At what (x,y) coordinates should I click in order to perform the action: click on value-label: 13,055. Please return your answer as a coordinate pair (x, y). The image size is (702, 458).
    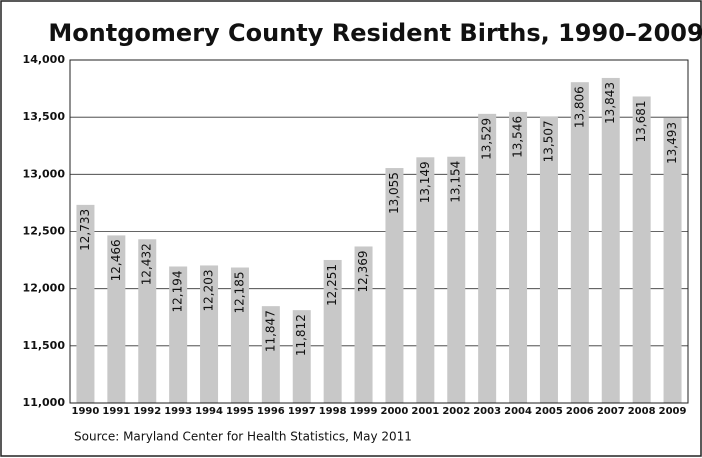
    Looking at the image, I should click on (394, 193).